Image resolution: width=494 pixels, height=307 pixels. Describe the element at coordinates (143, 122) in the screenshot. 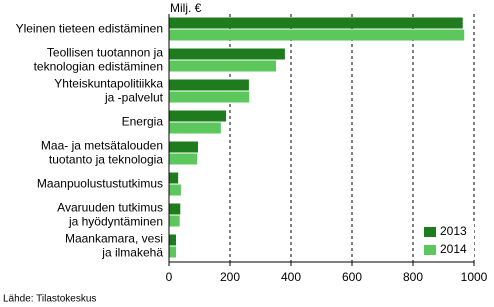

I see `y-tick-label: Energia` at that location.